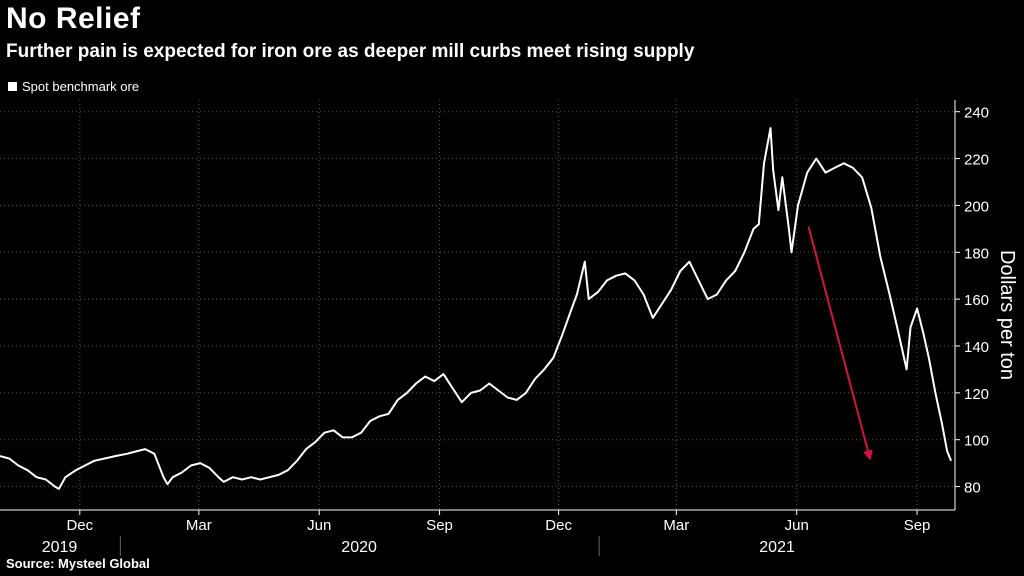  I want to click on legend: Spot benchmark ore, so click(73, 86).